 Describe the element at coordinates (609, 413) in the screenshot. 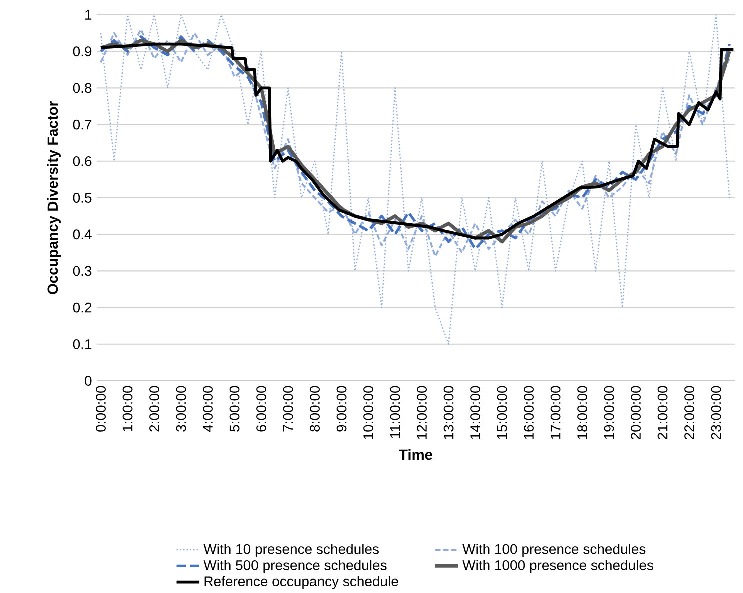

I see `x-tick-label: 19:00:00` at that location.